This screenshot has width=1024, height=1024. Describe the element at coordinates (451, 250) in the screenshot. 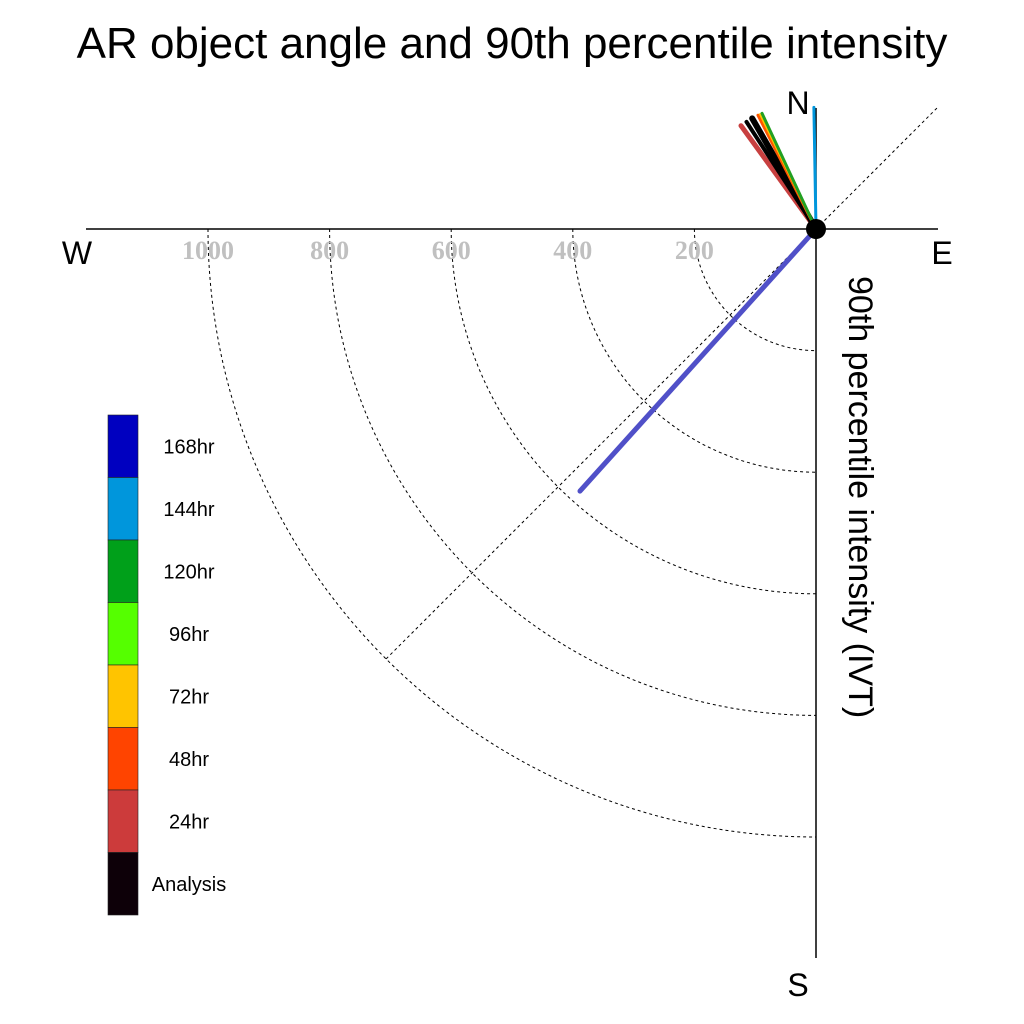

I see `radial-tick-label: 600` at that location.